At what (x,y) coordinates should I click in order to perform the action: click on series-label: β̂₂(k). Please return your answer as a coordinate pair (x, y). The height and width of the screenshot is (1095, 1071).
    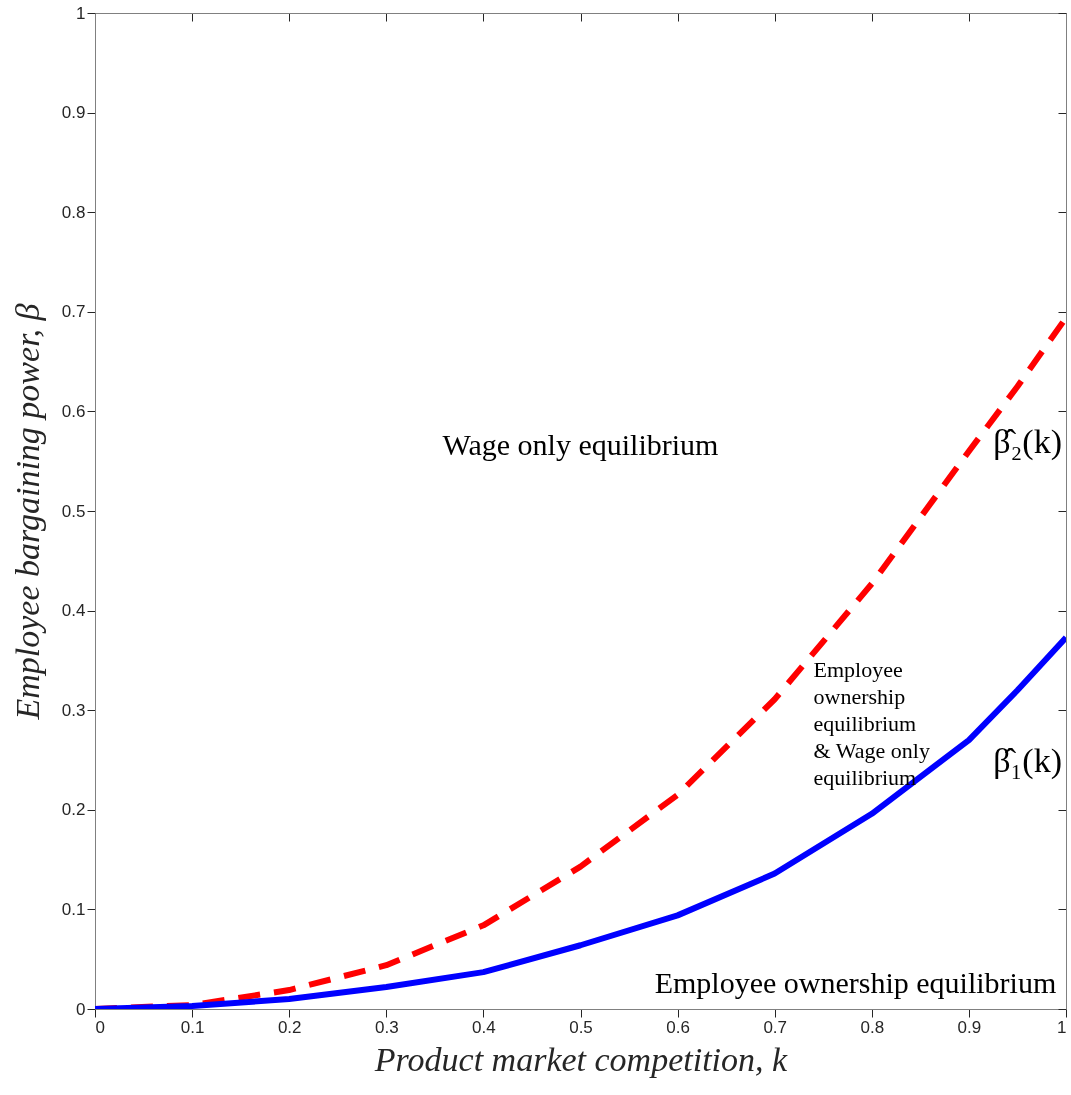
    Looking at the image, I should click on (1027, 441).